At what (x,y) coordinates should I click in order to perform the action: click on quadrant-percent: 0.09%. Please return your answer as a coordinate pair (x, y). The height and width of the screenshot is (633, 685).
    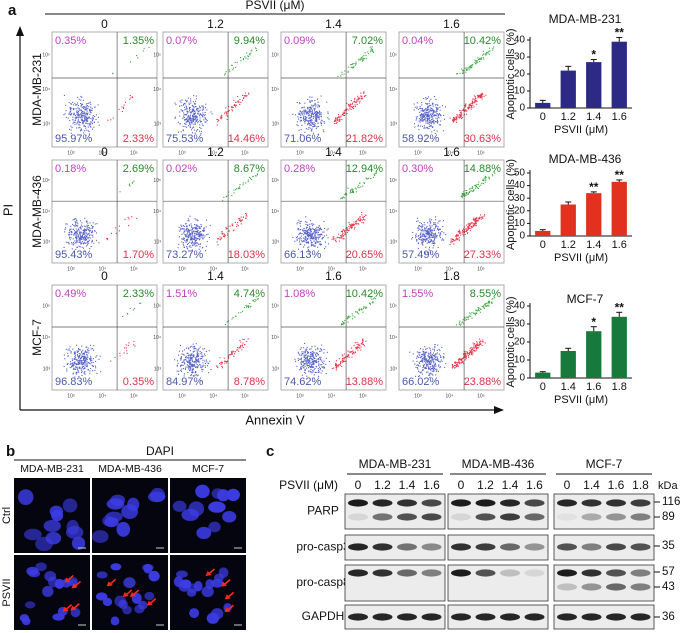
    Looking at the image, I should click on (299, 41).